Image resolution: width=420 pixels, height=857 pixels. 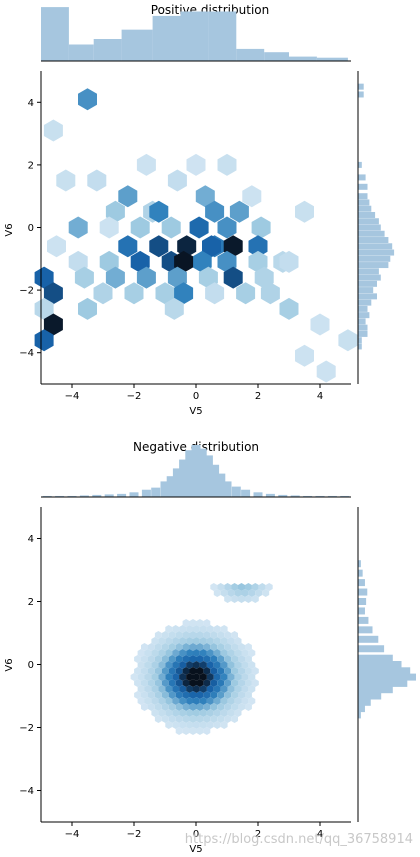 What do you see at coordinates (320, 834) in the screenshot?
I see `x-tick-label: 4` at bounding box center [320, 834].